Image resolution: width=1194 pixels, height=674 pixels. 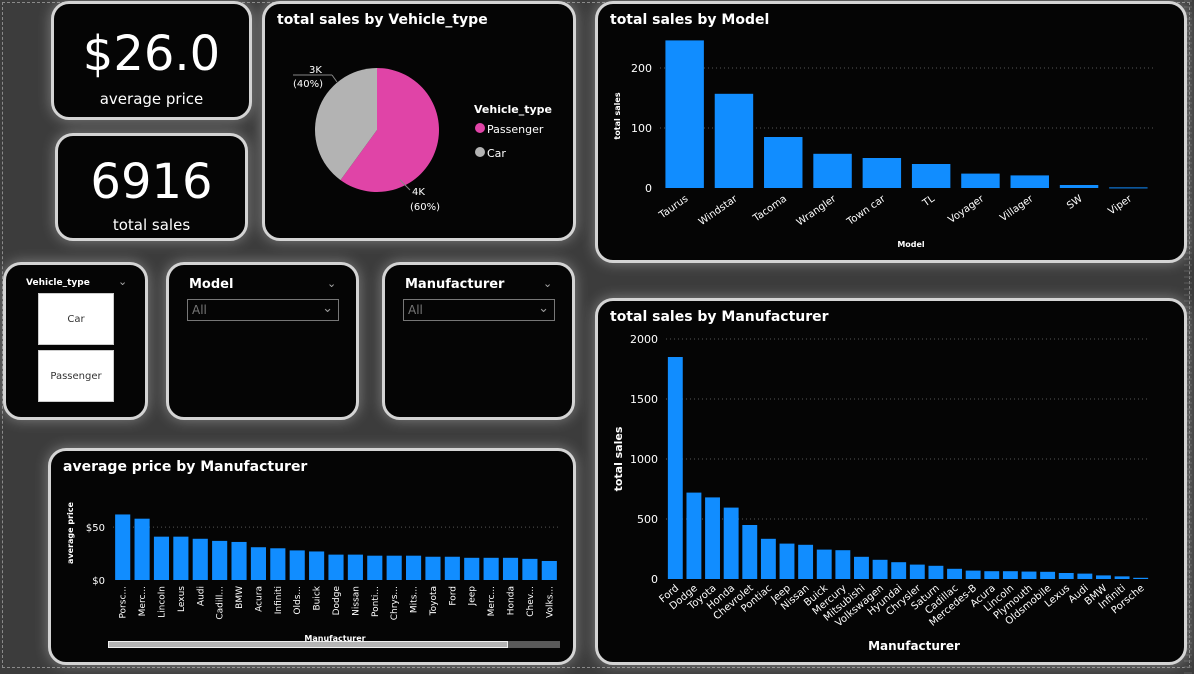 What do you see at coordinates (346, 124) in the screenshot?
I see `pie-slice-car` at bounding box center [346, 124].